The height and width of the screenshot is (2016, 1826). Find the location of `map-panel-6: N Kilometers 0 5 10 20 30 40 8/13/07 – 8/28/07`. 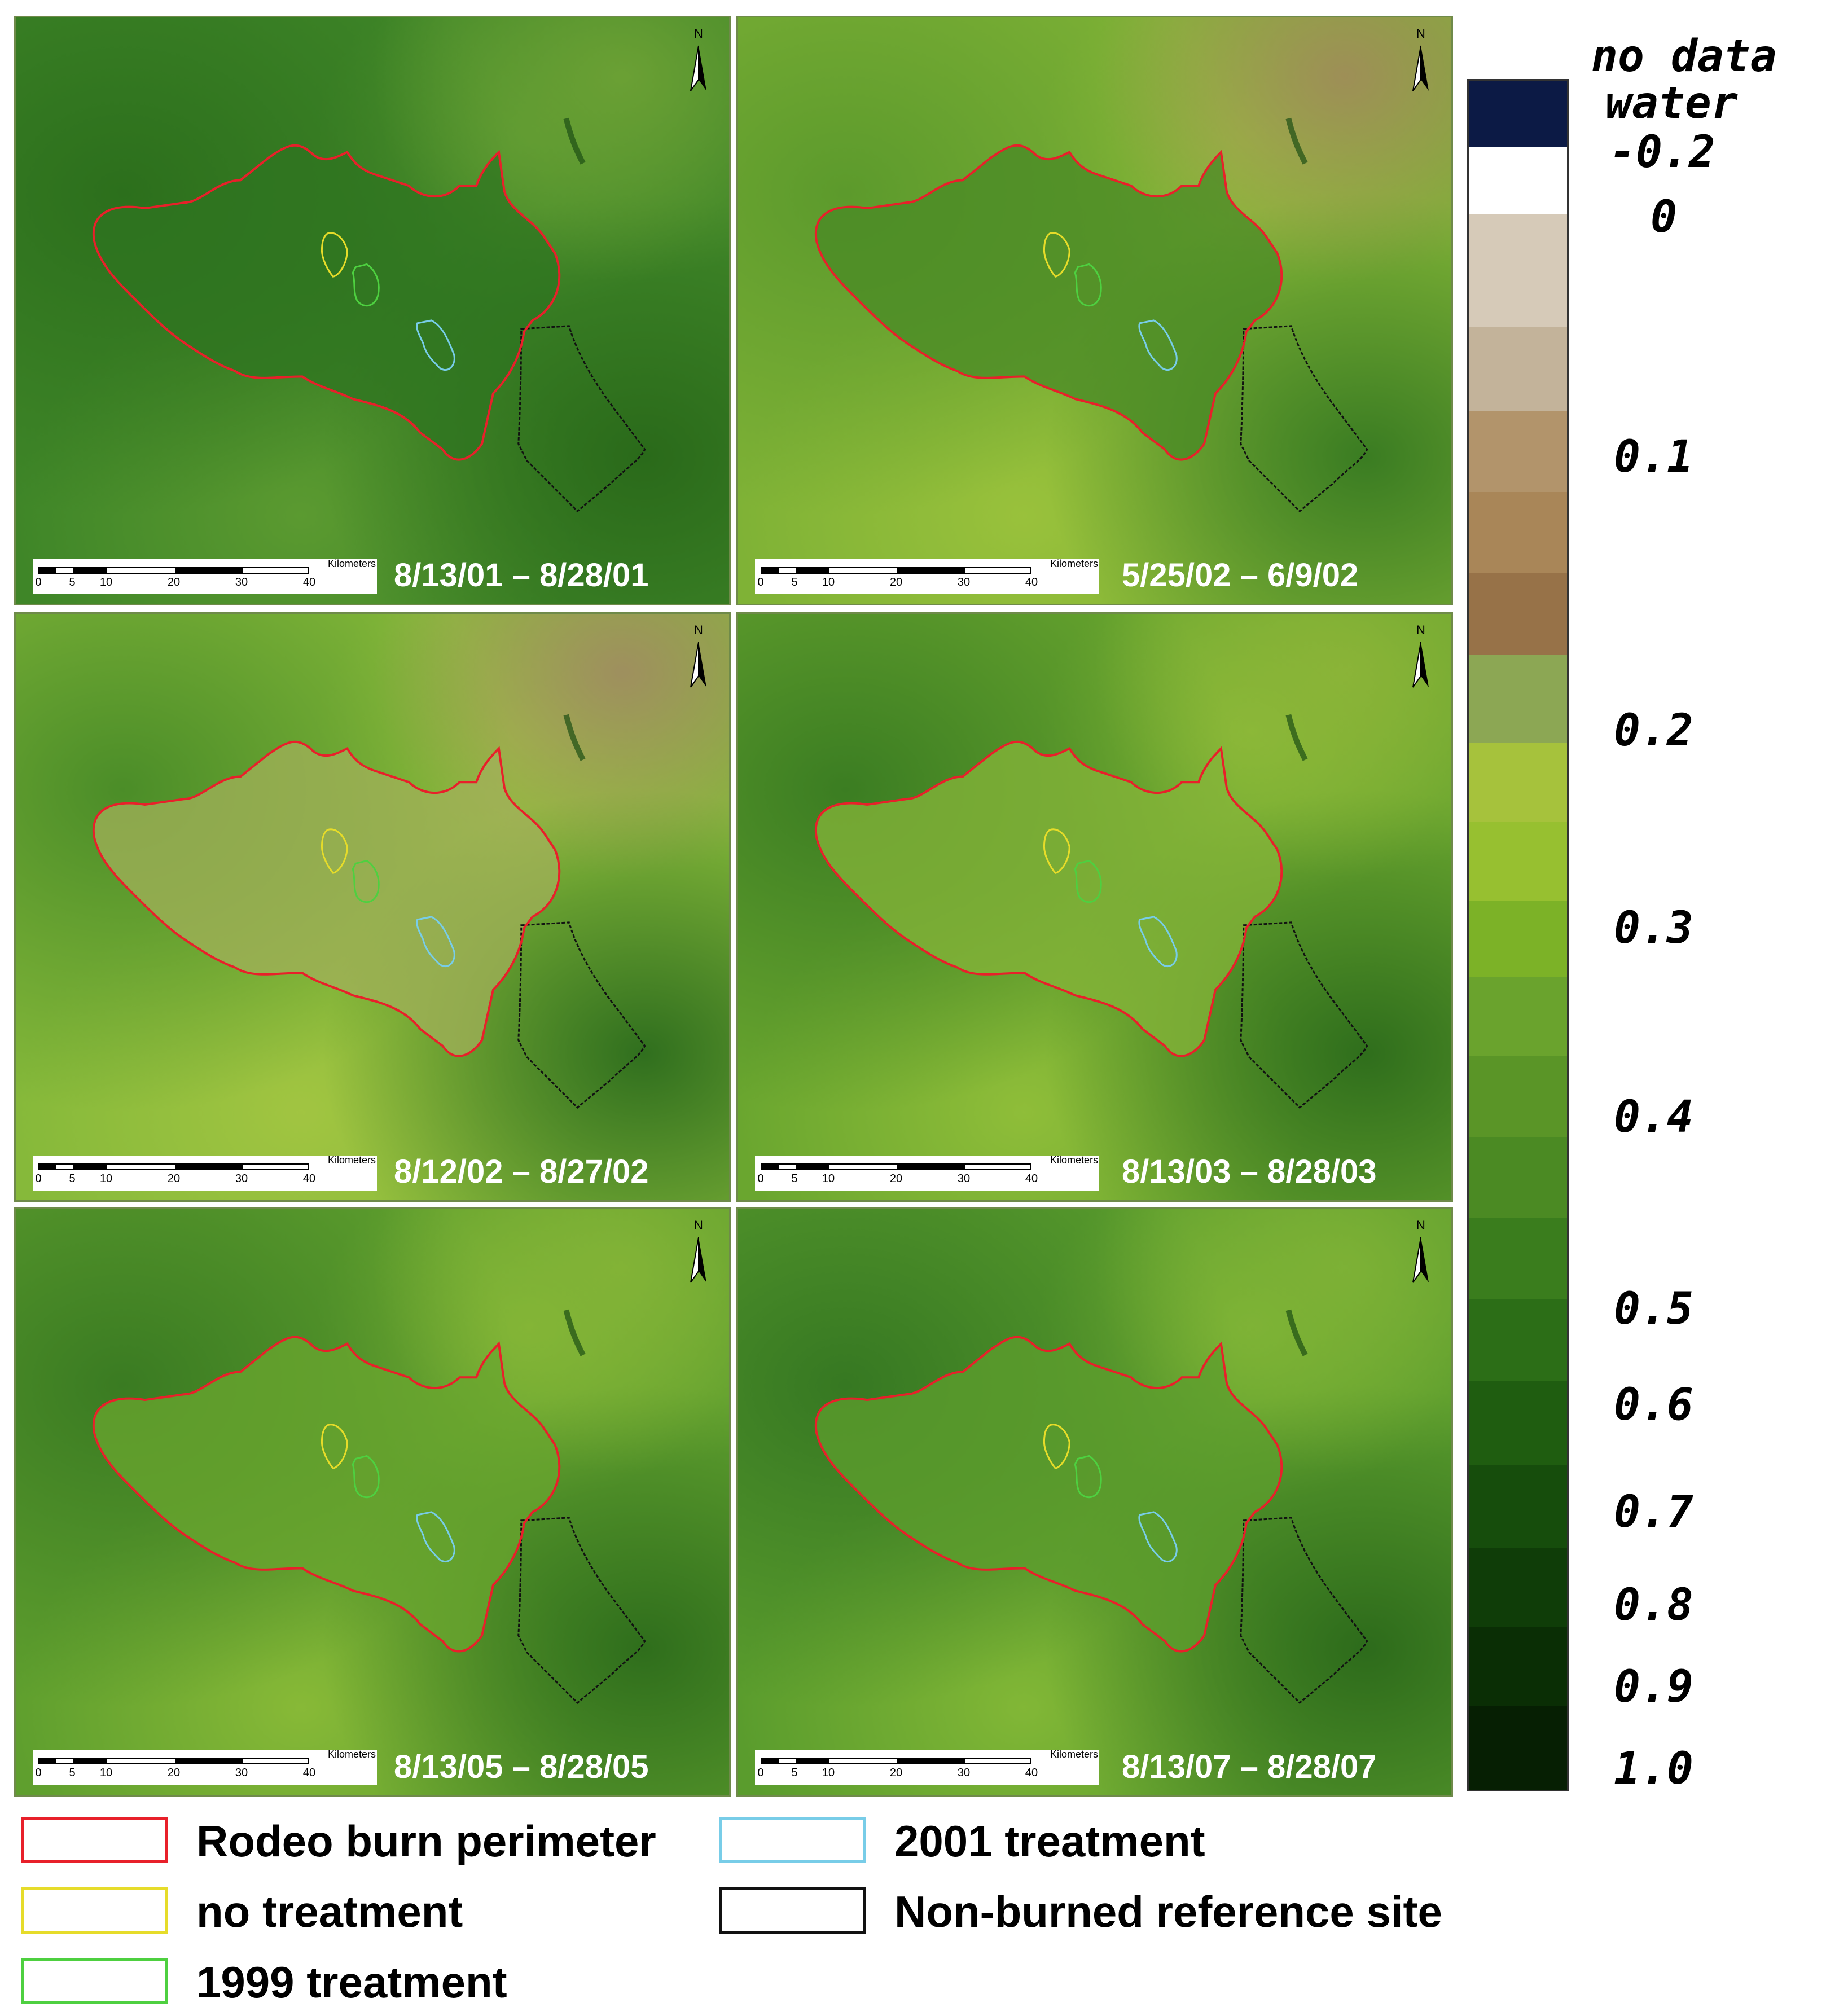

map-panel-6: N Kilometers 0 5 10 20 30 40 8/13/07 – 8/28/07 is located at coordinates (1095, 1502).